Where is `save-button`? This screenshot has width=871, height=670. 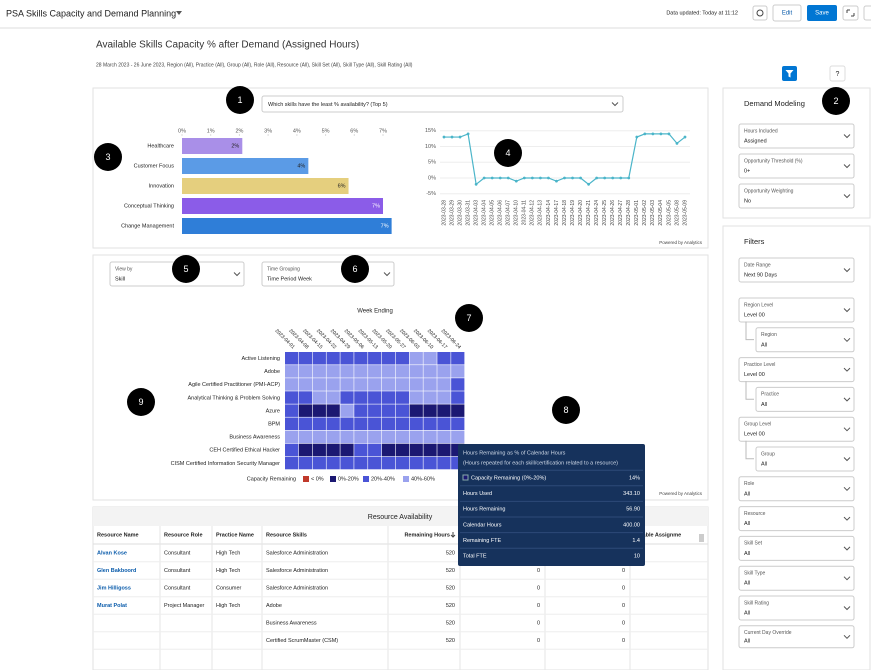
save-button is located at coordinates (822, 13).